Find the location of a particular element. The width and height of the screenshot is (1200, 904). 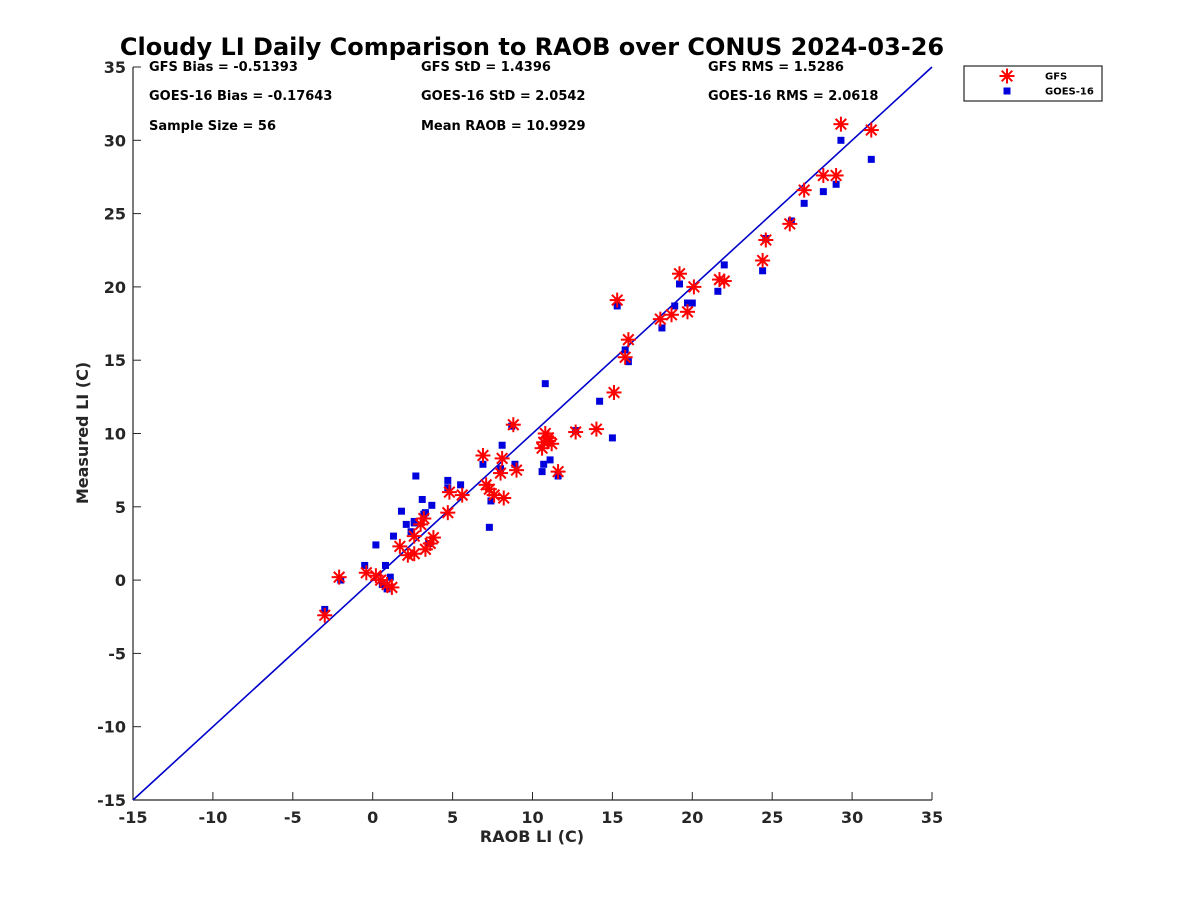

y-axis-label: Measured LI (C) is located at coordinates (82, 433).